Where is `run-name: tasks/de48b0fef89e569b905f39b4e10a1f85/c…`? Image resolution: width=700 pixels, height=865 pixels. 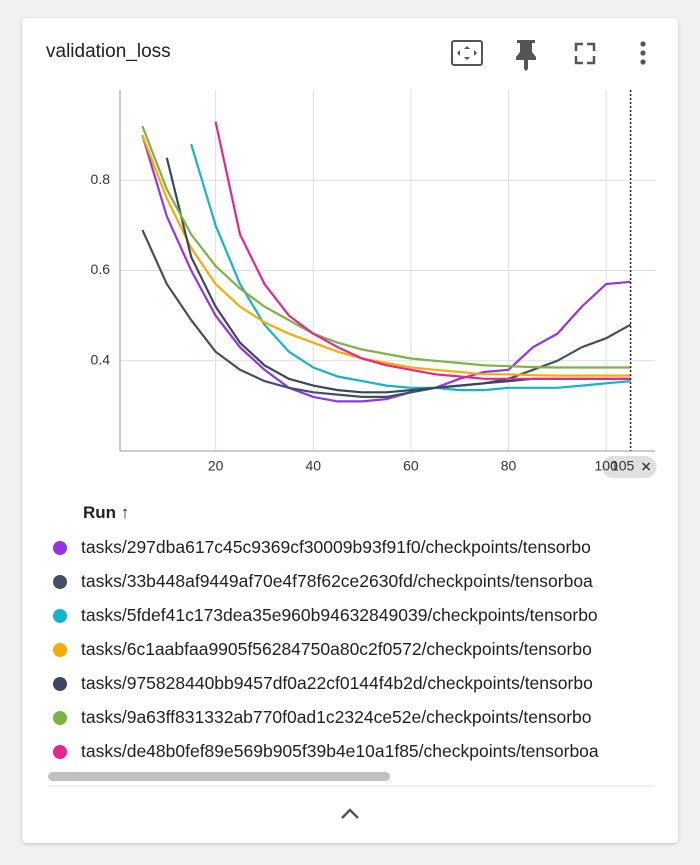 run-name: tasks/de48b0fef89e569b905f39b4e10a1f85/c… is located at coordinates (340, 751).